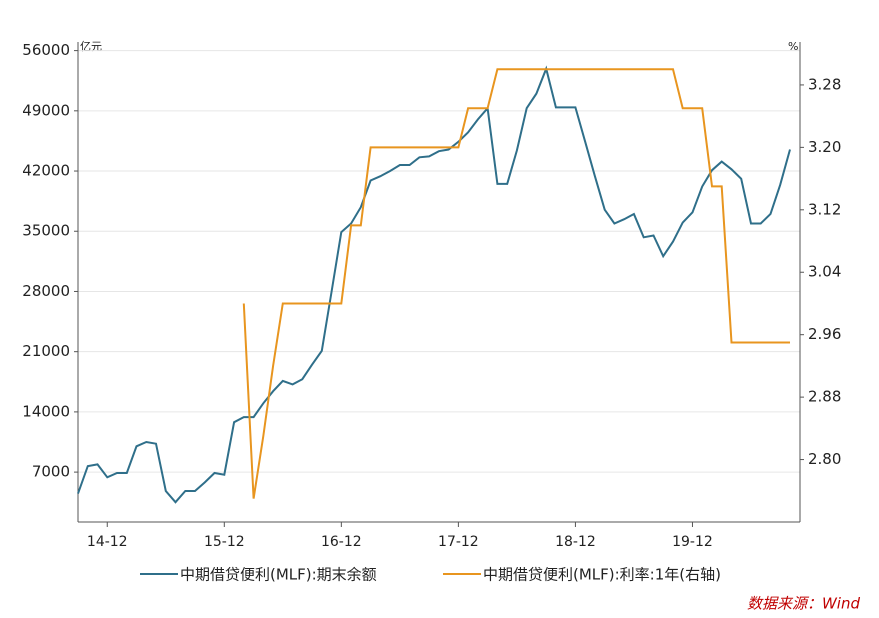  I want to click on y2-tick-label: 2.88, so click(824, 397).